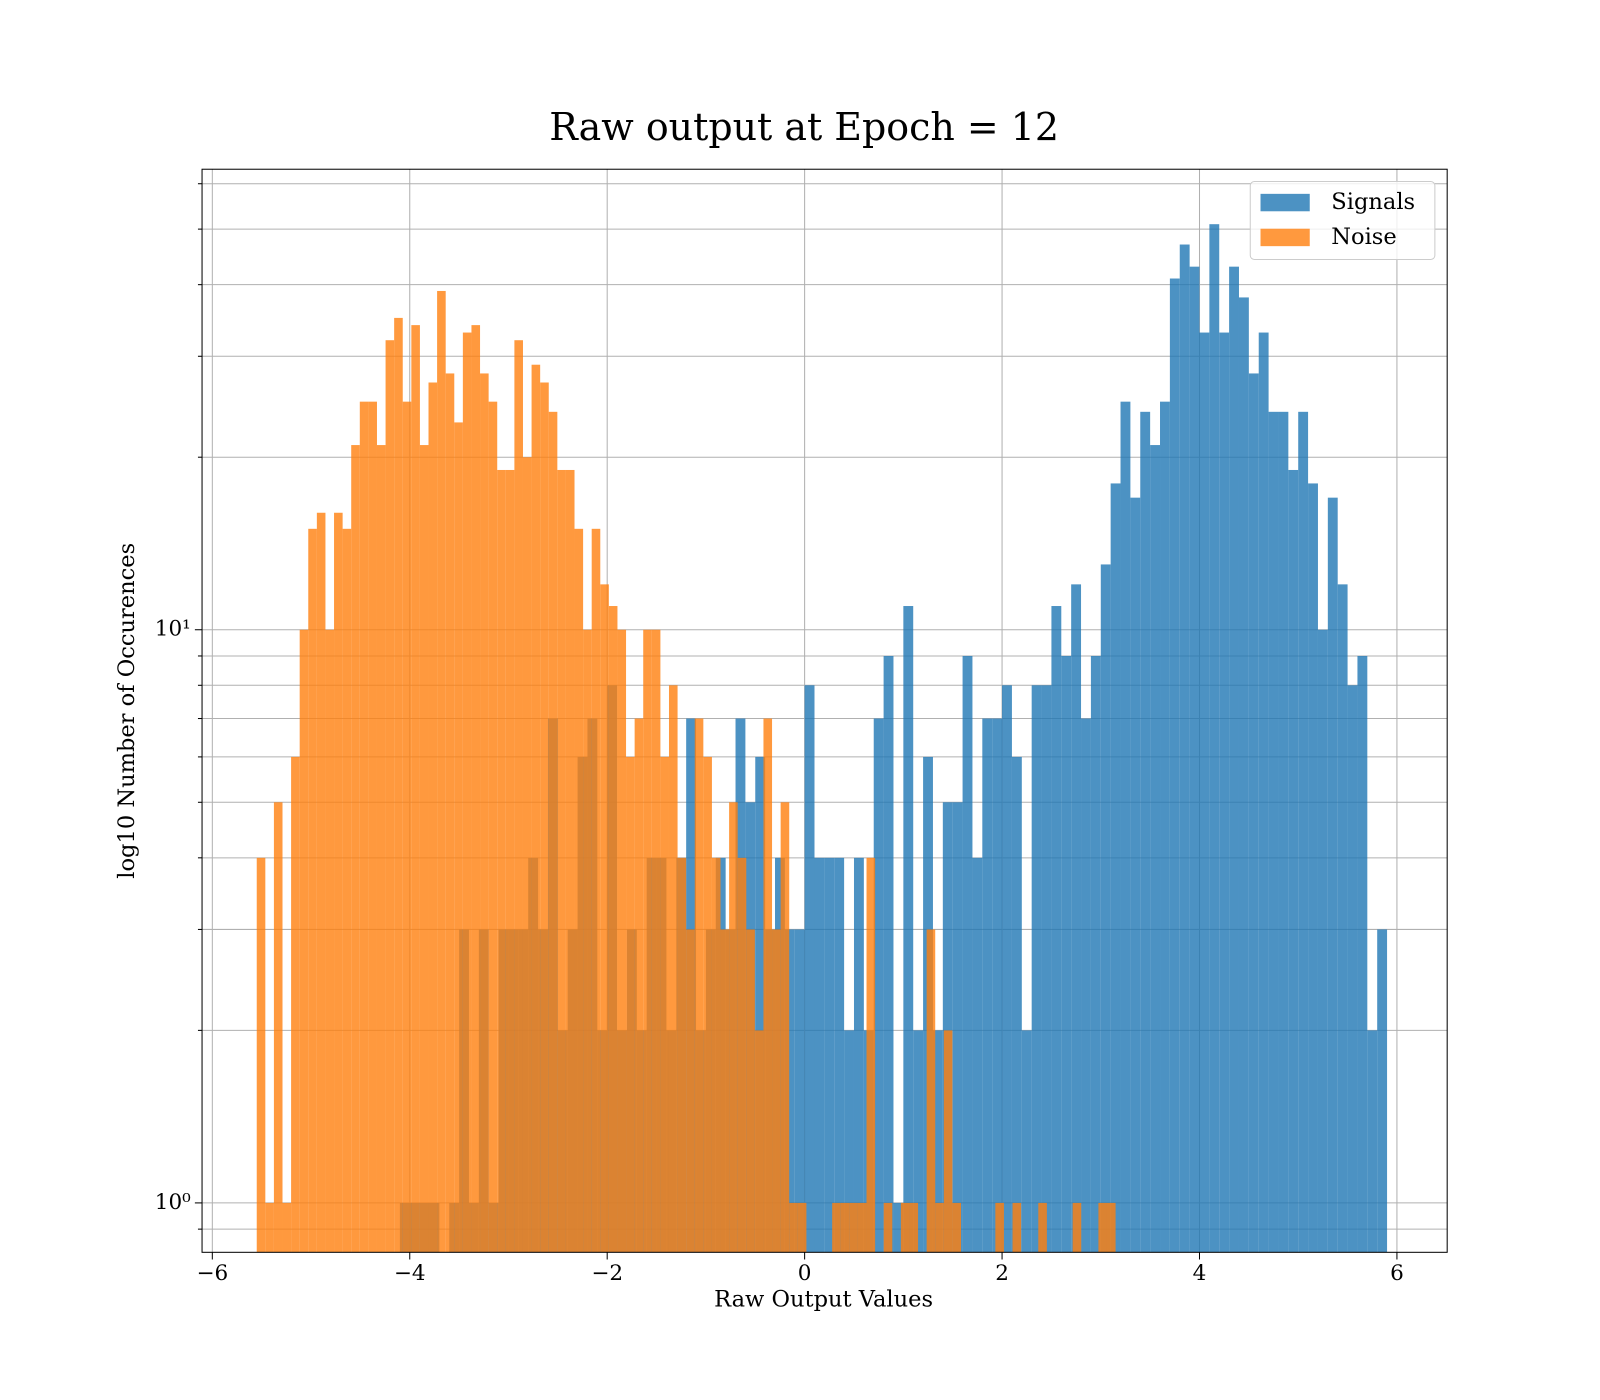 Image resolution: width=1600 pixels, height=1400 pixels. What do you see at coordinates (1002, 1273) in the screenshot?
I see `x-tick-label: 2` at bounding box center [1002, 1273].